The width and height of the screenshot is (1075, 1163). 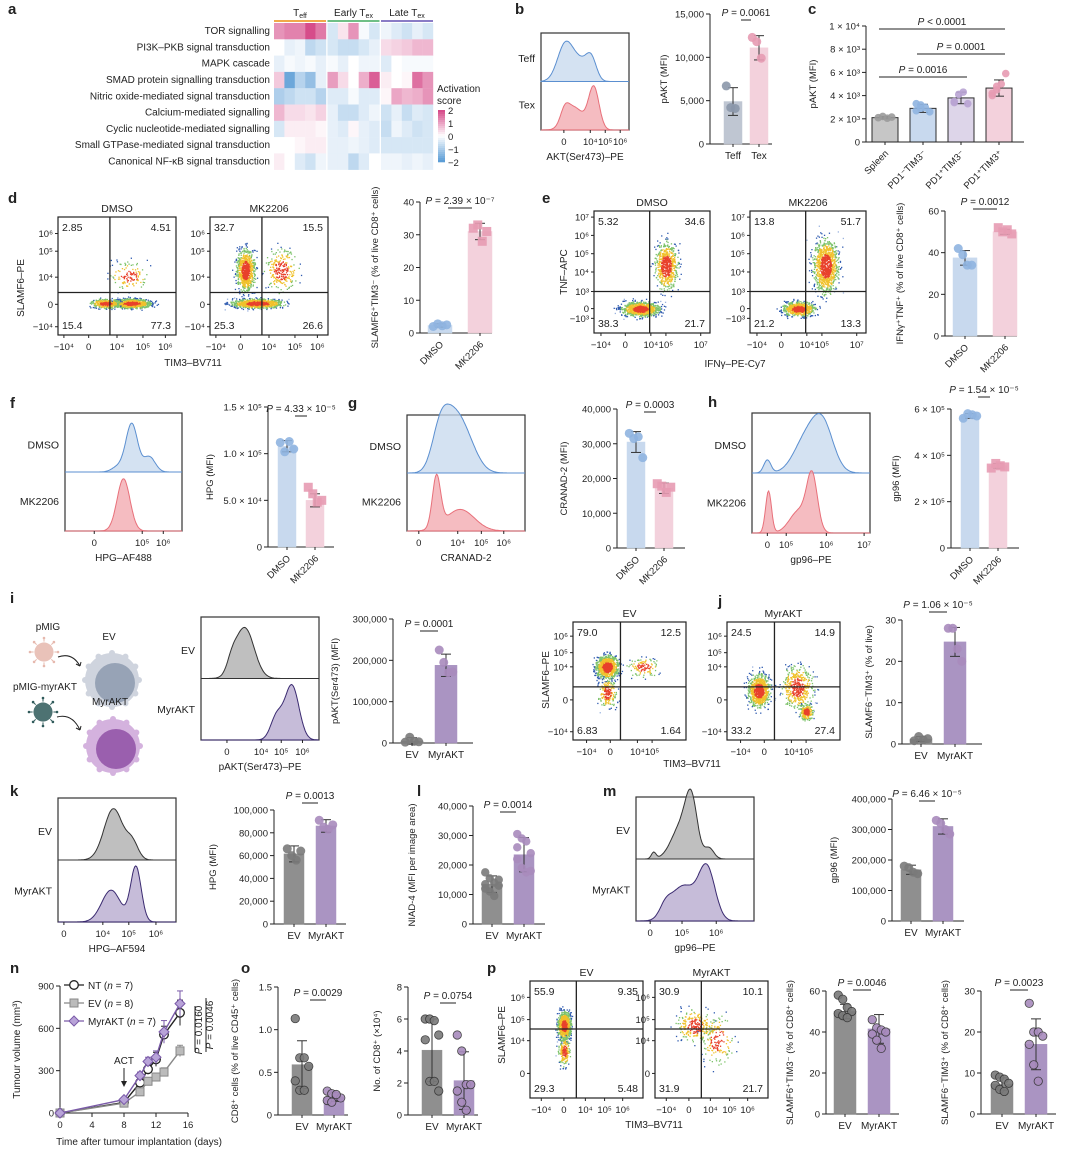 What do you see at coordinates (692, 101) in the screenshot?
I see `y-tick-label: 5,000` at bounding box center [692, 101].